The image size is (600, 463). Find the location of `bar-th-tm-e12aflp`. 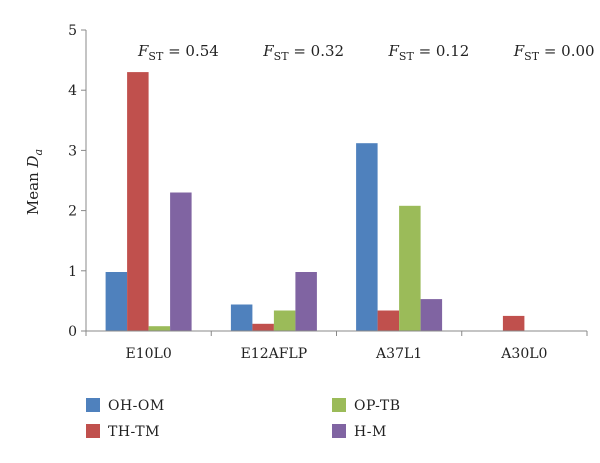

bar-th-tm-e12aflp is located at coordinates (263, 327).